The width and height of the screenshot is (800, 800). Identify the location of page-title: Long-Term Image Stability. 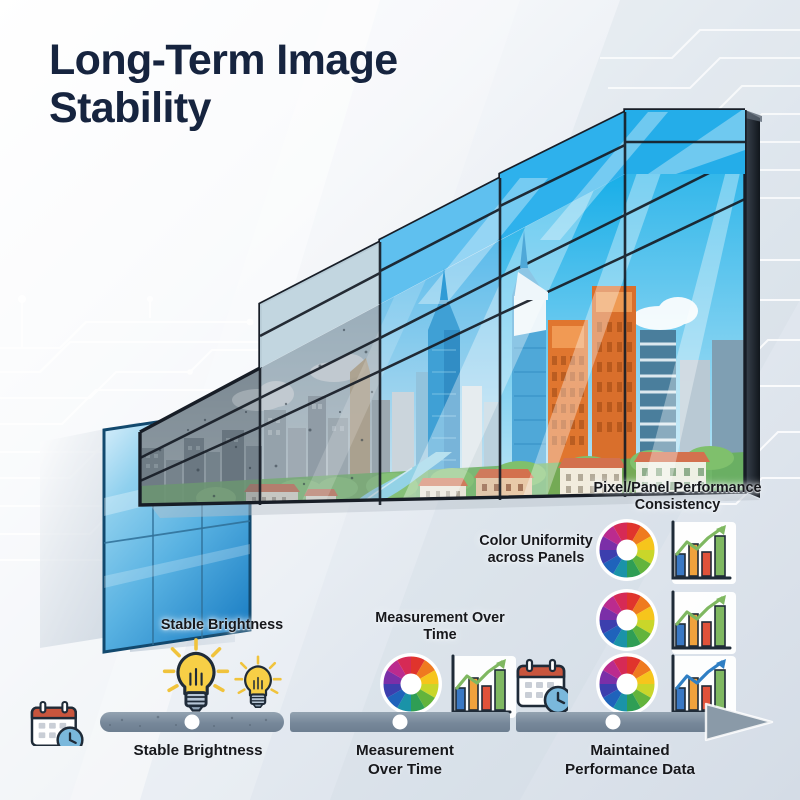
(223, 84).